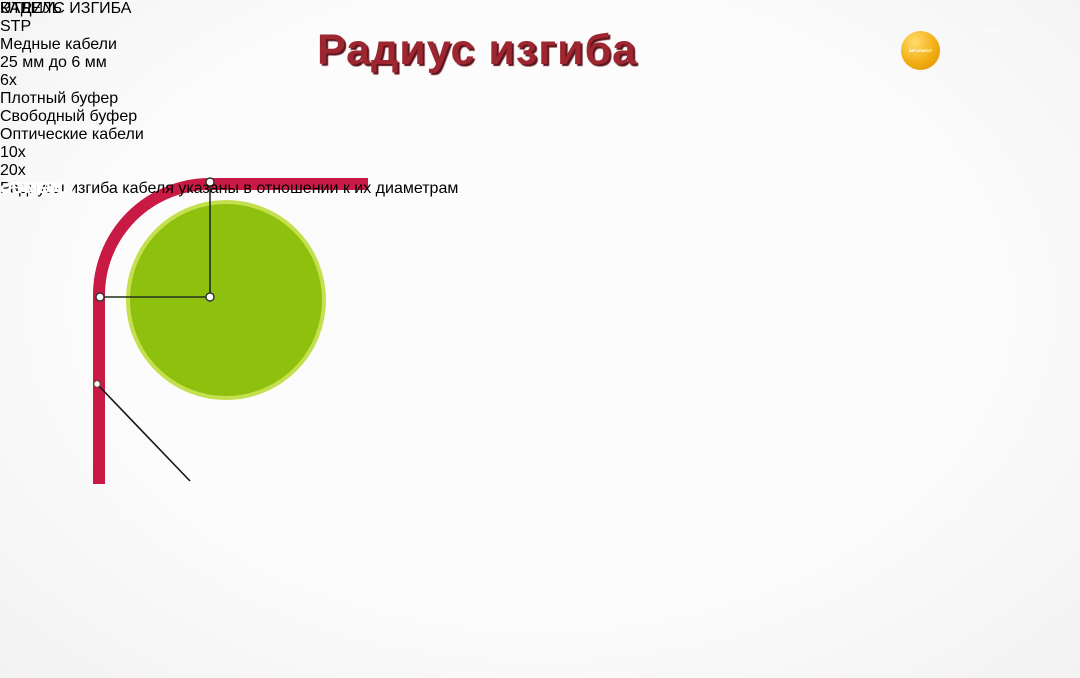 This screenshot has width=1080, height=678. I want to click on sphere-implement-label: IMPLEMENT, so click(920, 50).